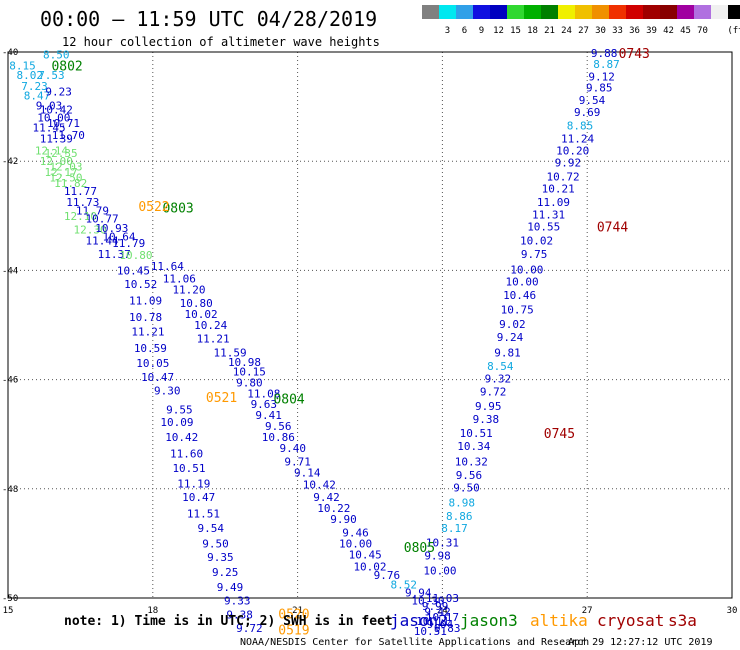  What do you see at coordinates (56, 55) in the screenshot?
I see `wave-height-value: 8.50` at bounding box center [56, 55].